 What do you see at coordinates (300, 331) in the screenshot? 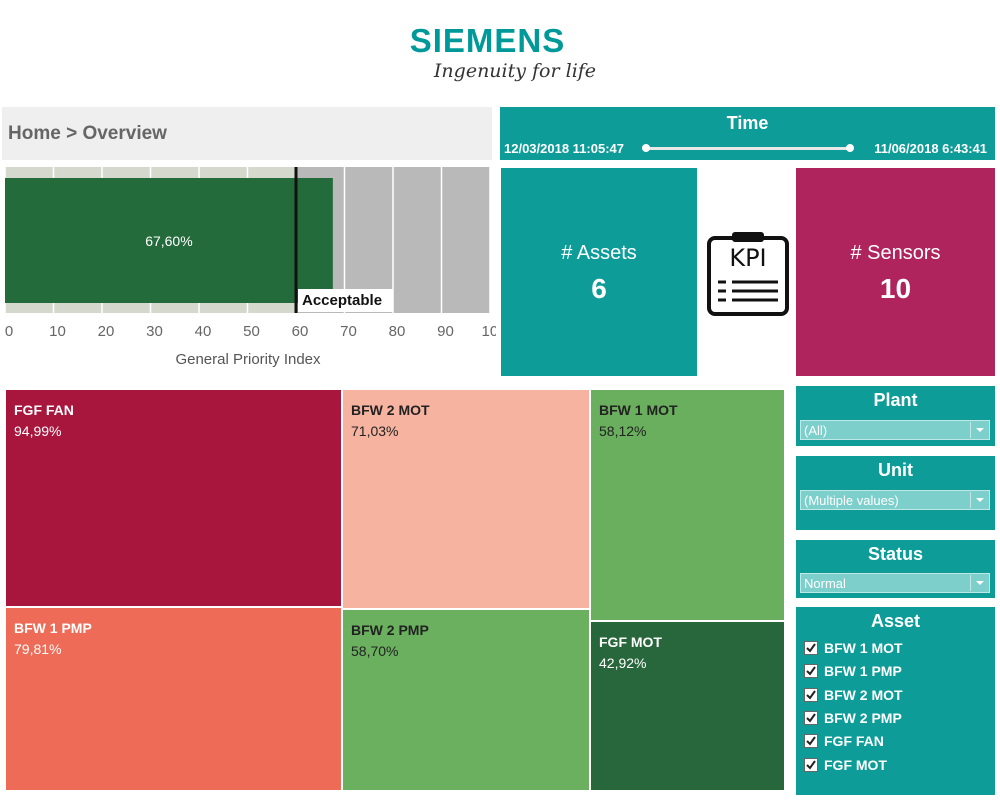
I see `x-tick-label: 60` at bounding box center [300, 331].